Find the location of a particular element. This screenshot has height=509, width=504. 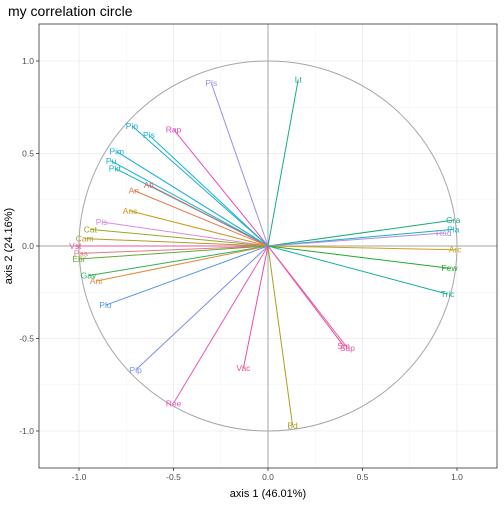

variable-label-rad: Rad is located at coordinates (444, 233).